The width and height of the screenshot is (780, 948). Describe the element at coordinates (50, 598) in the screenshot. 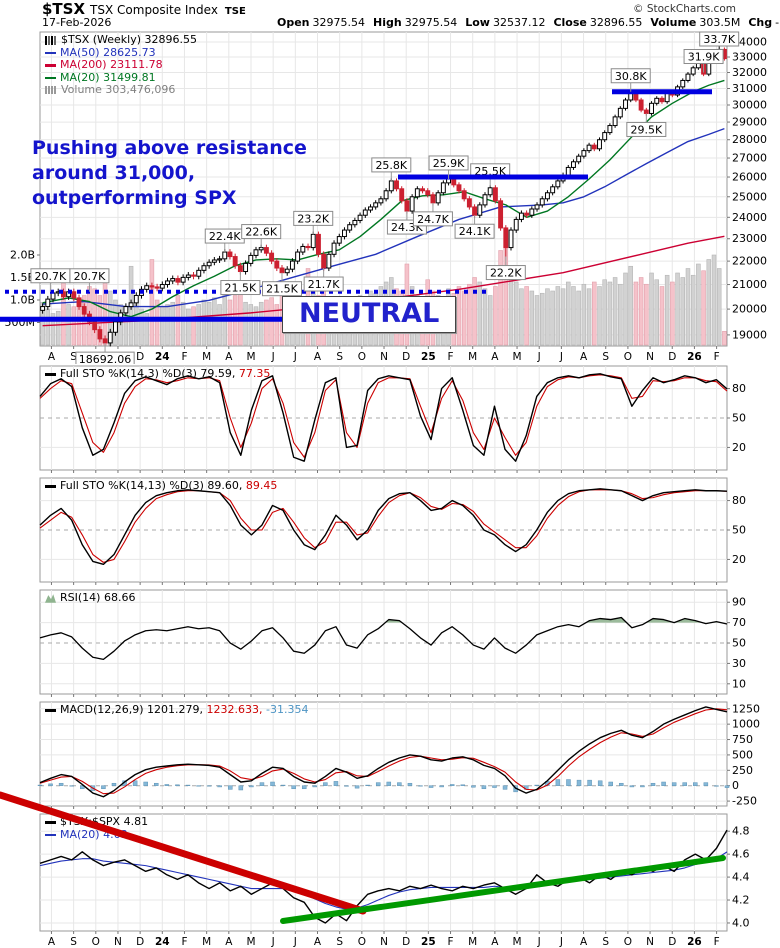

I see `area-icon` at that location.